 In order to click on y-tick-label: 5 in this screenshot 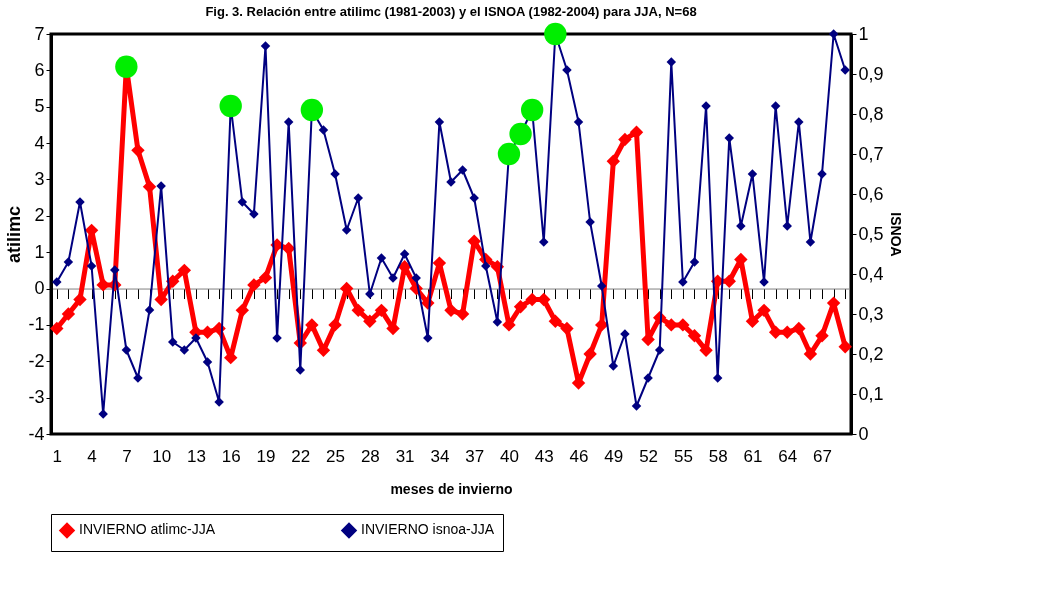, I will do `click(39, 106)`.